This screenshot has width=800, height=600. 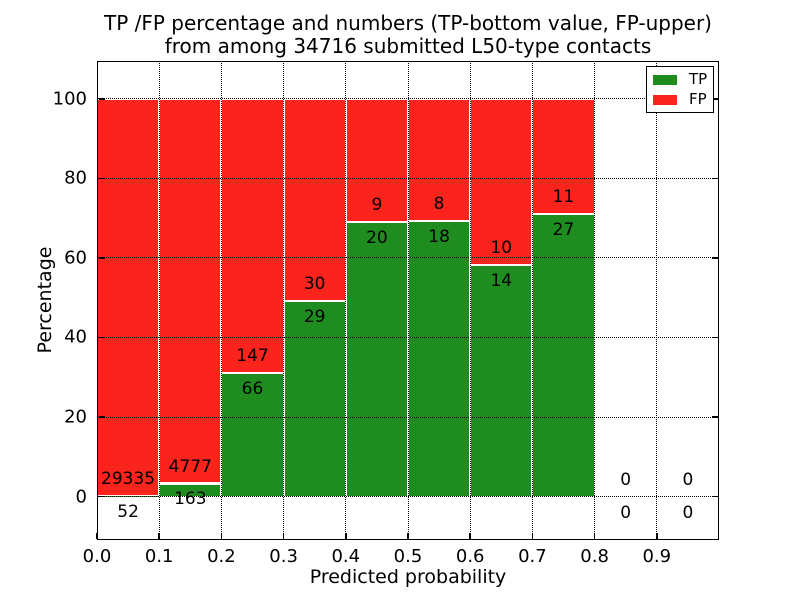 What do you see at coordinates (128, 511) in the screenshot?
I see `tp-count-label: 52` at bounding box center [128, 511].